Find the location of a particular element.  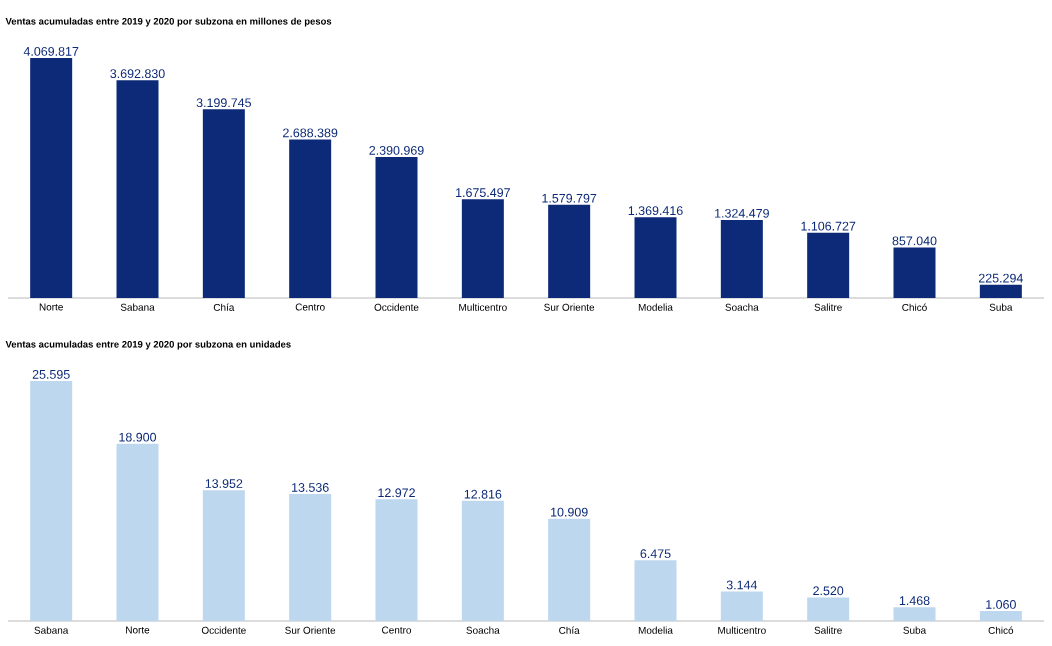

data-label: 13.952 is located at coordinates (224, 483).